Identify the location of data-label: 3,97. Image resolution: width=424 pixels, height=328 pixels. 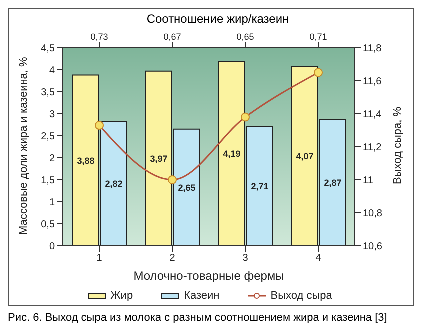
(159, 159).